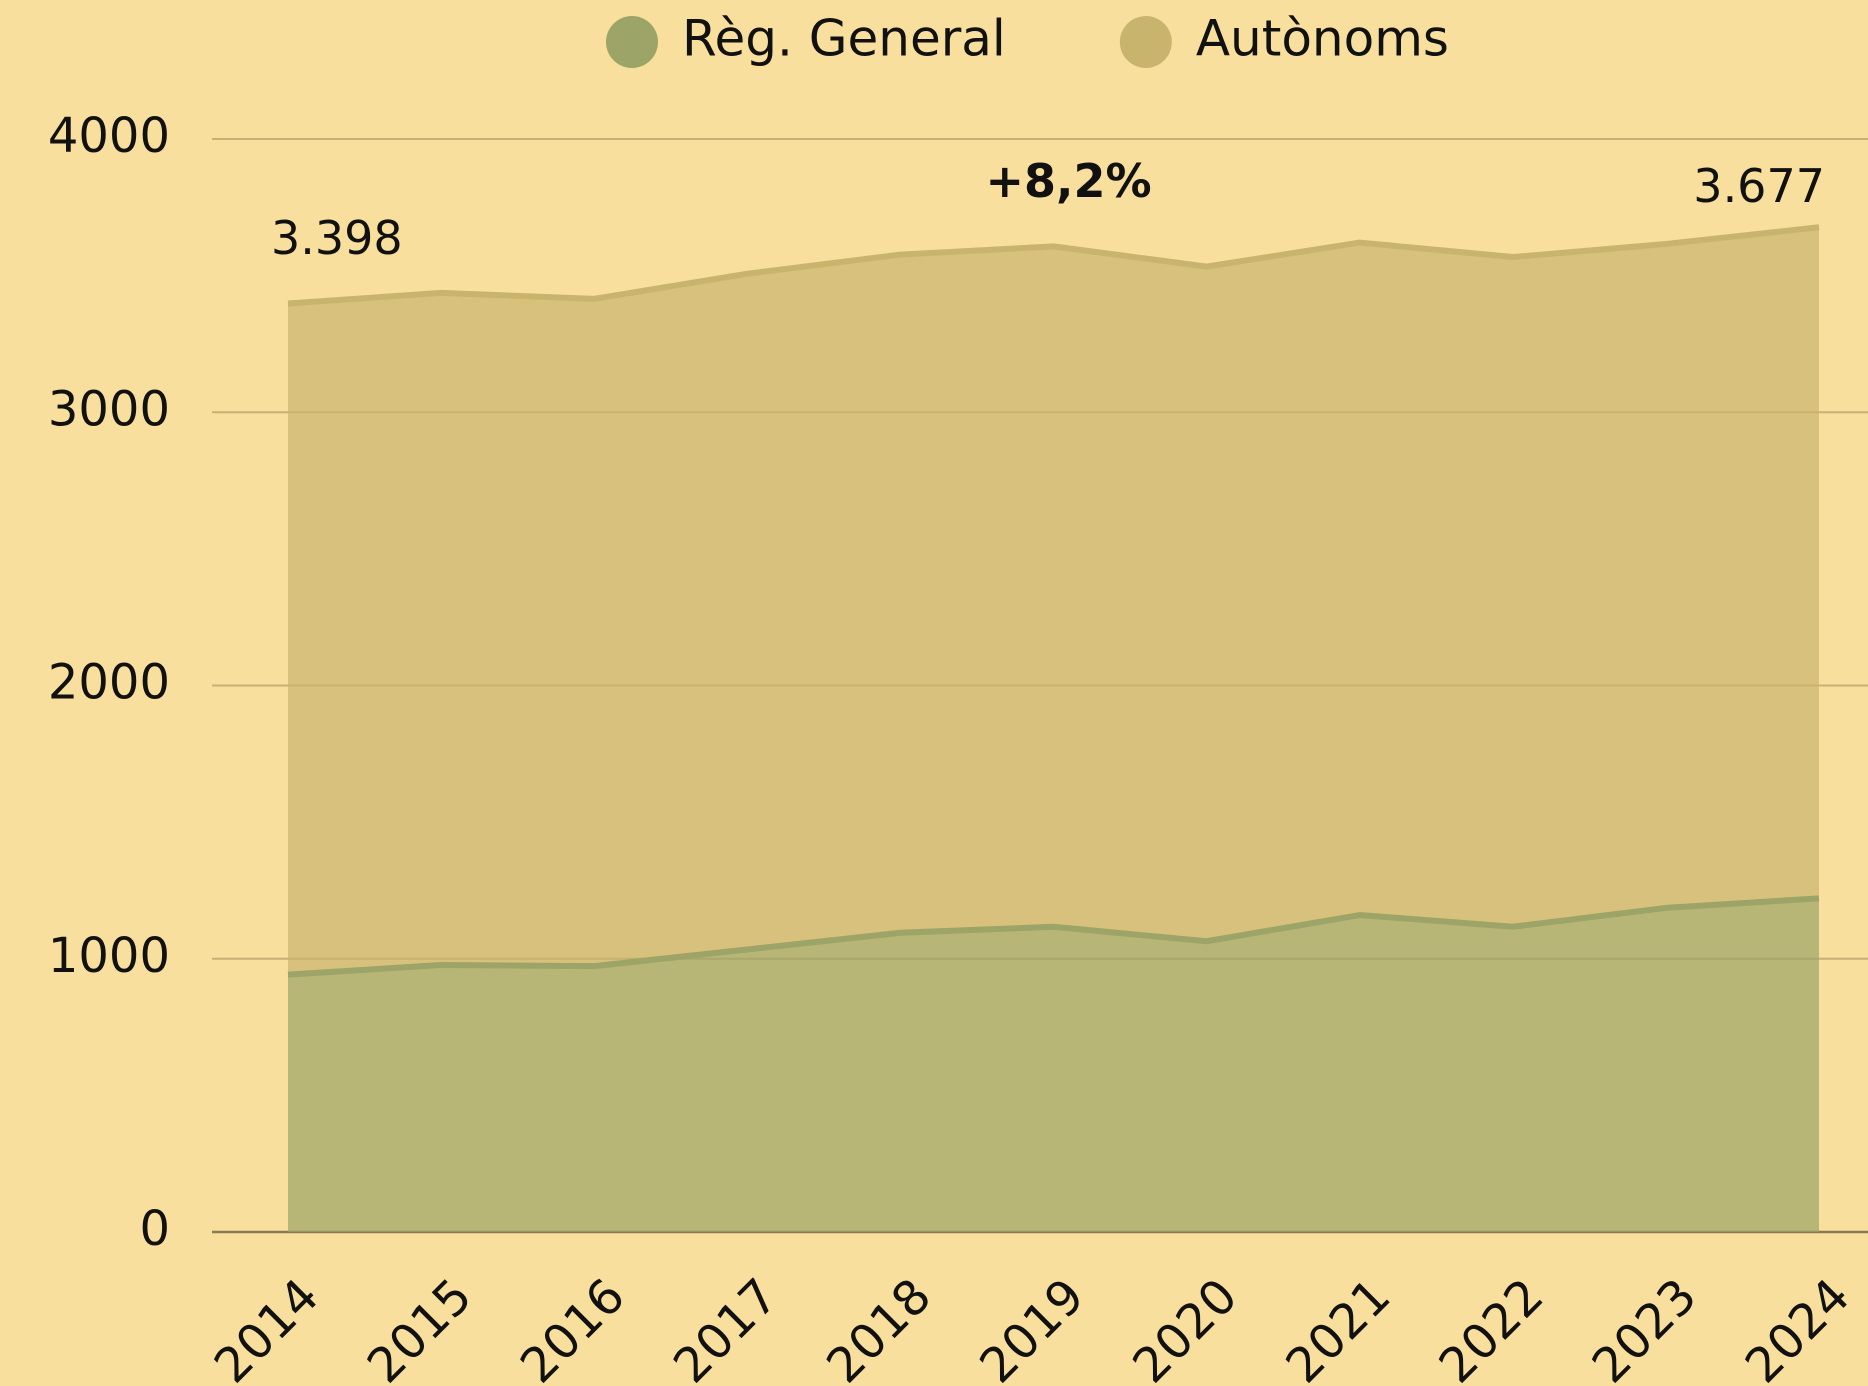  I want to click on legend-label: Règ. General, so click(844, 39).